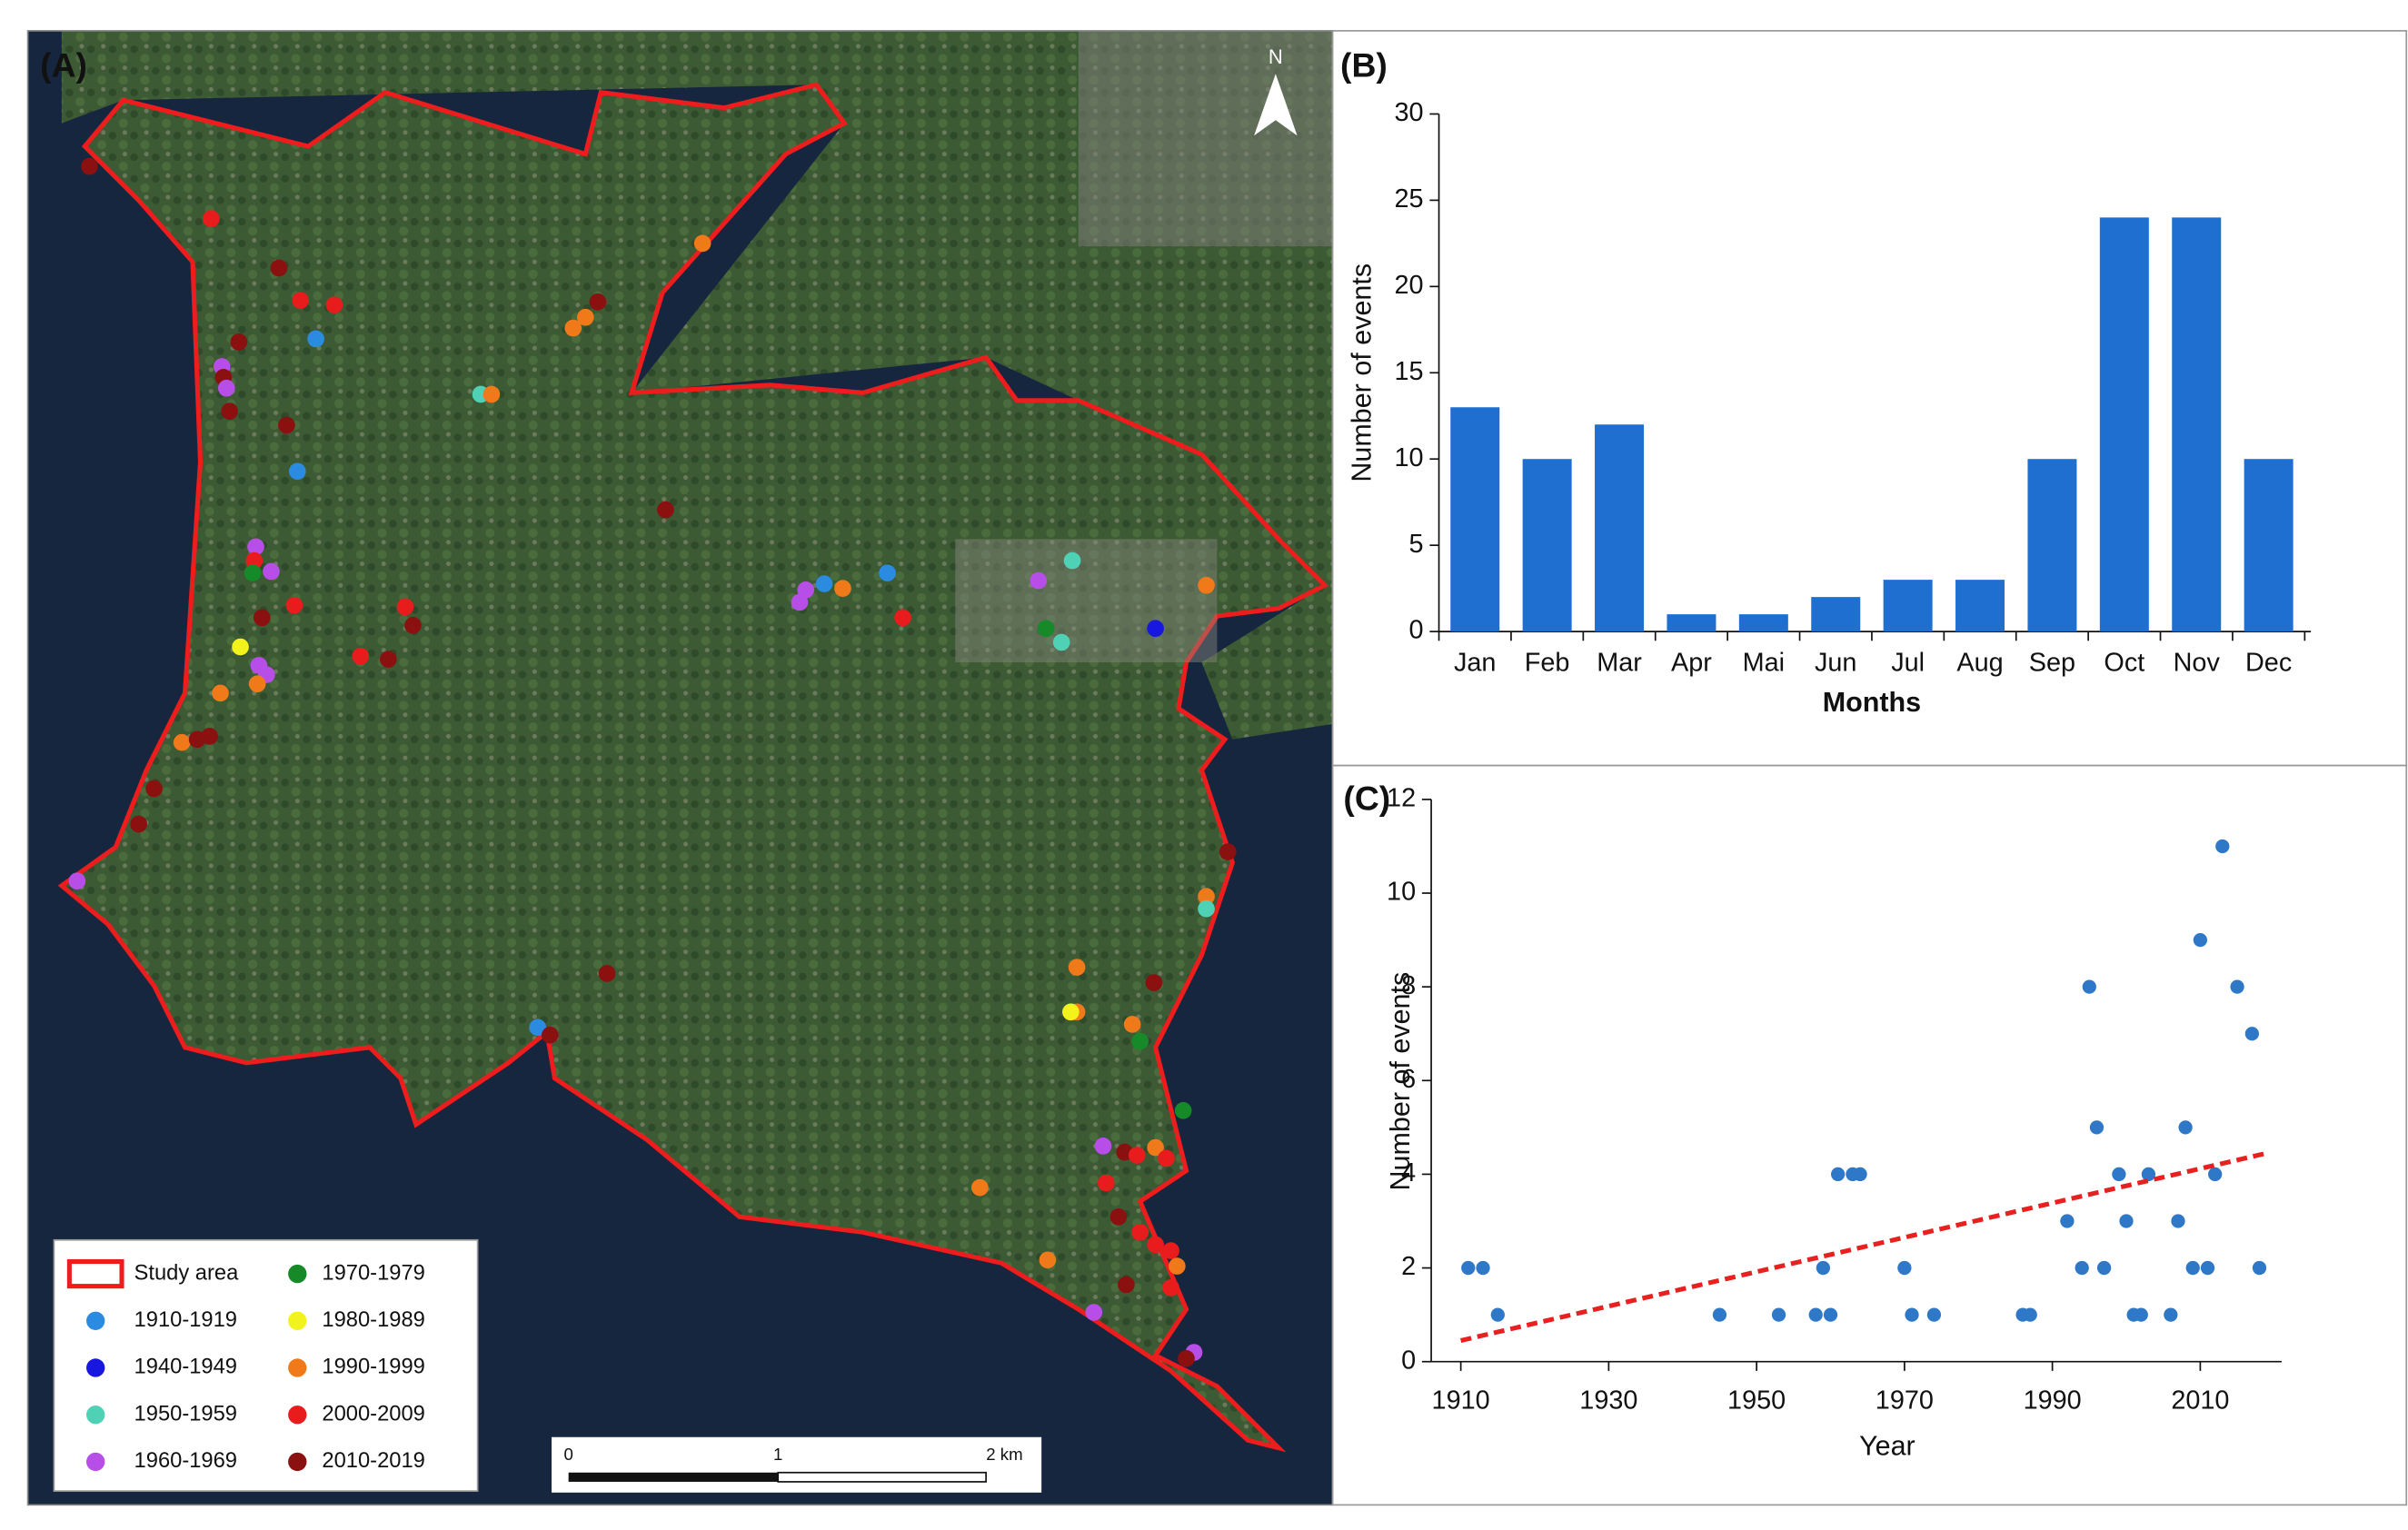  What do you see at coordinates (1872, 703) in the screenshot?
I see `x-axis-label: Months` at bounding box center [1872, 703].